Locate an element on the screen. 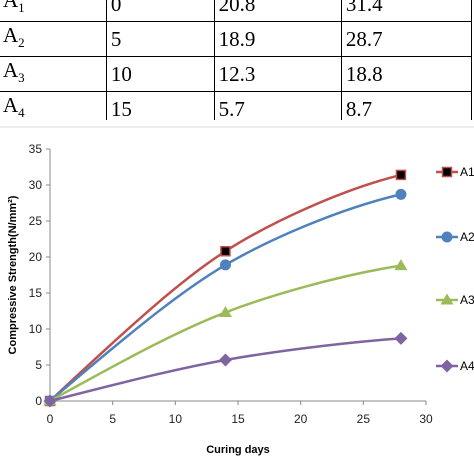 This screenshot has height=474, width=474. x-tick-label: 25 is located at coordinates (364, 419).